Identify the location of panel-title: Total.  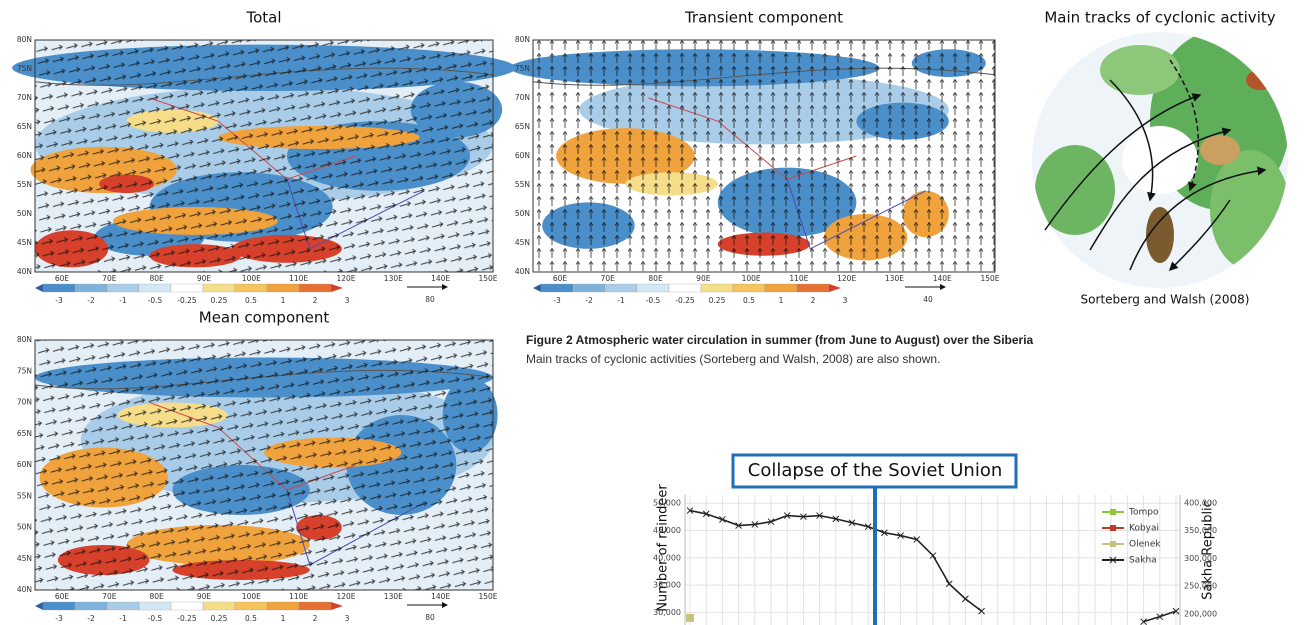
(263, 18).